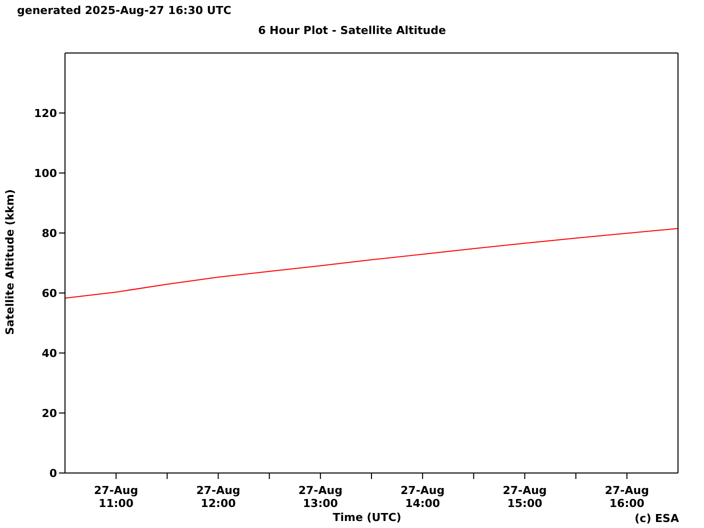  I want to click on x-tick-label: 27-Aug 14:00, so click(422, 497).